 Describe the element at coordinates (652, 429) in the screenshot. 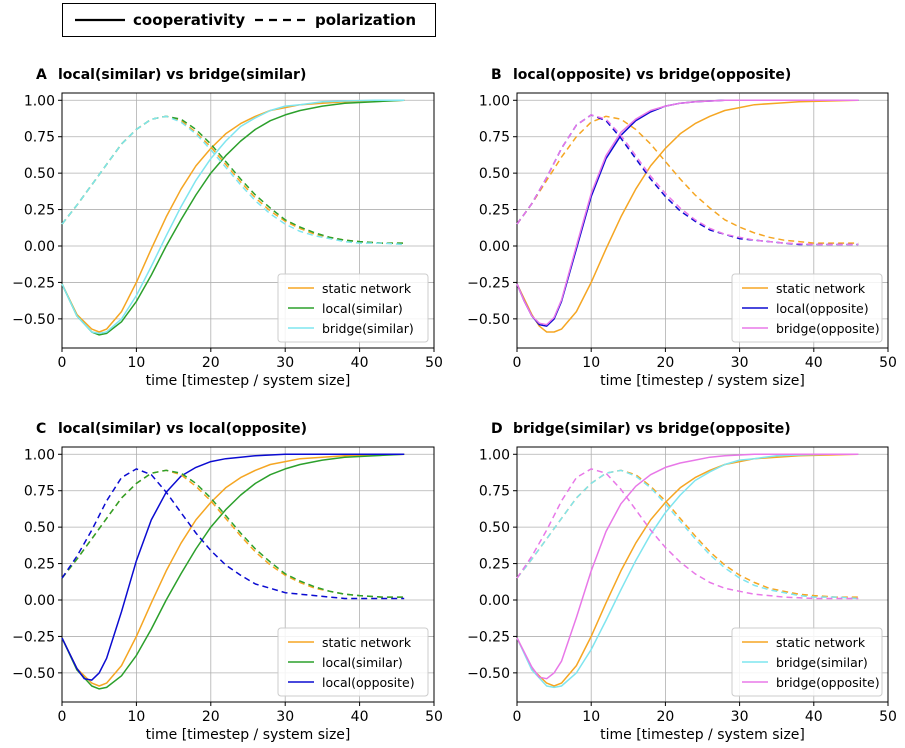

I see `panel-title: bridge(similar) vs bridge(opposite)` at that location.